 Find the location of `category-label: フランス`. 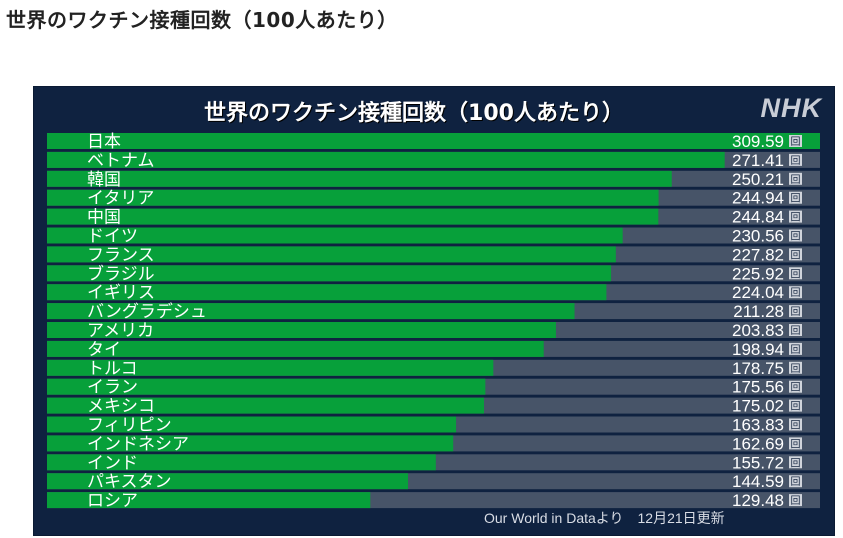

category-label: フランス is located at coordinates (121, 255).